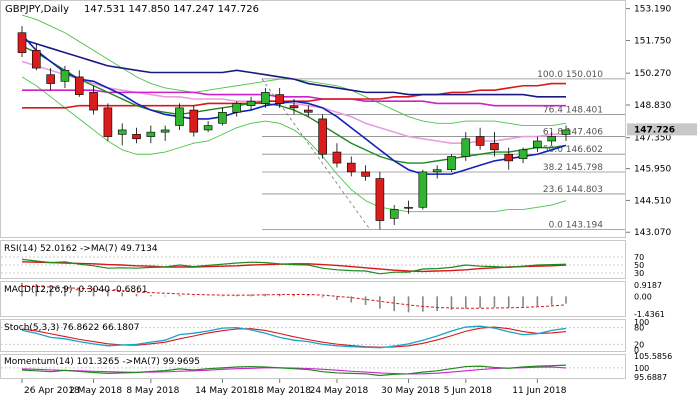 The image size is (700, 404). I want to click on momentum-label: Momentum(14) 101.3265 ->MA(7) 99.9695, so click(102, 362).